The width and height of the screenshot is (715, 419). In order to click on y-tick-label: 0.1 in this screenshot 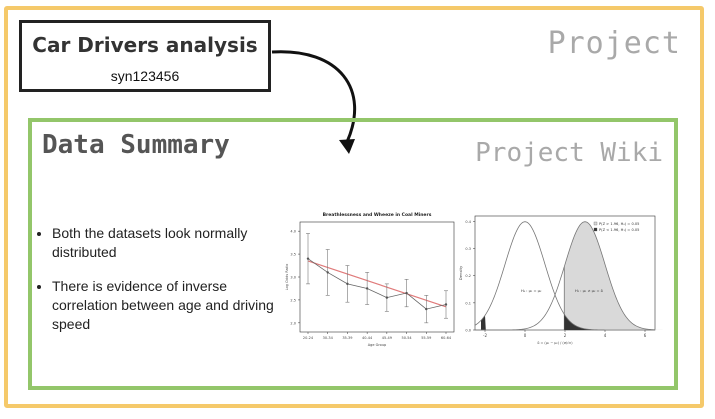, I will do `click(468, 303)`.